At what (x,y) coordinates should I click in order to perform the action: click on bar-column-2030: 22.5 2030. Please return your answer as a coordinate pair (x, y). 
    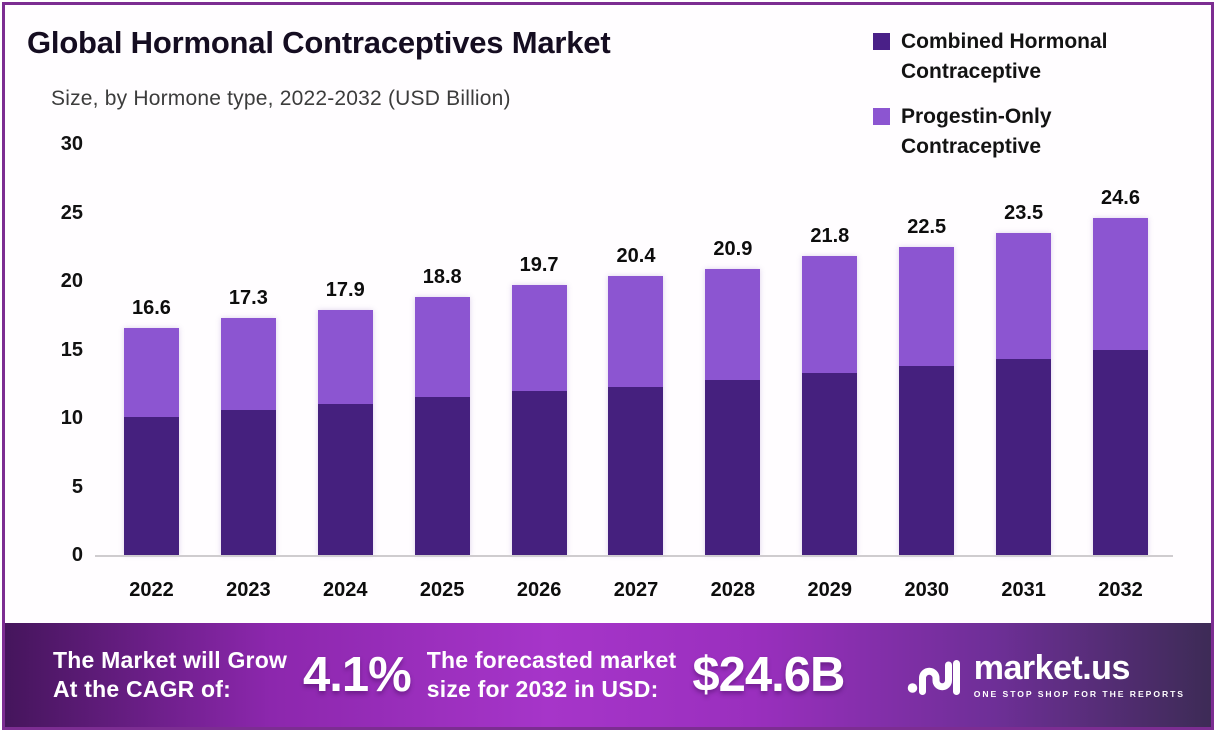
    Looking at the image, I should click on (926, 372).